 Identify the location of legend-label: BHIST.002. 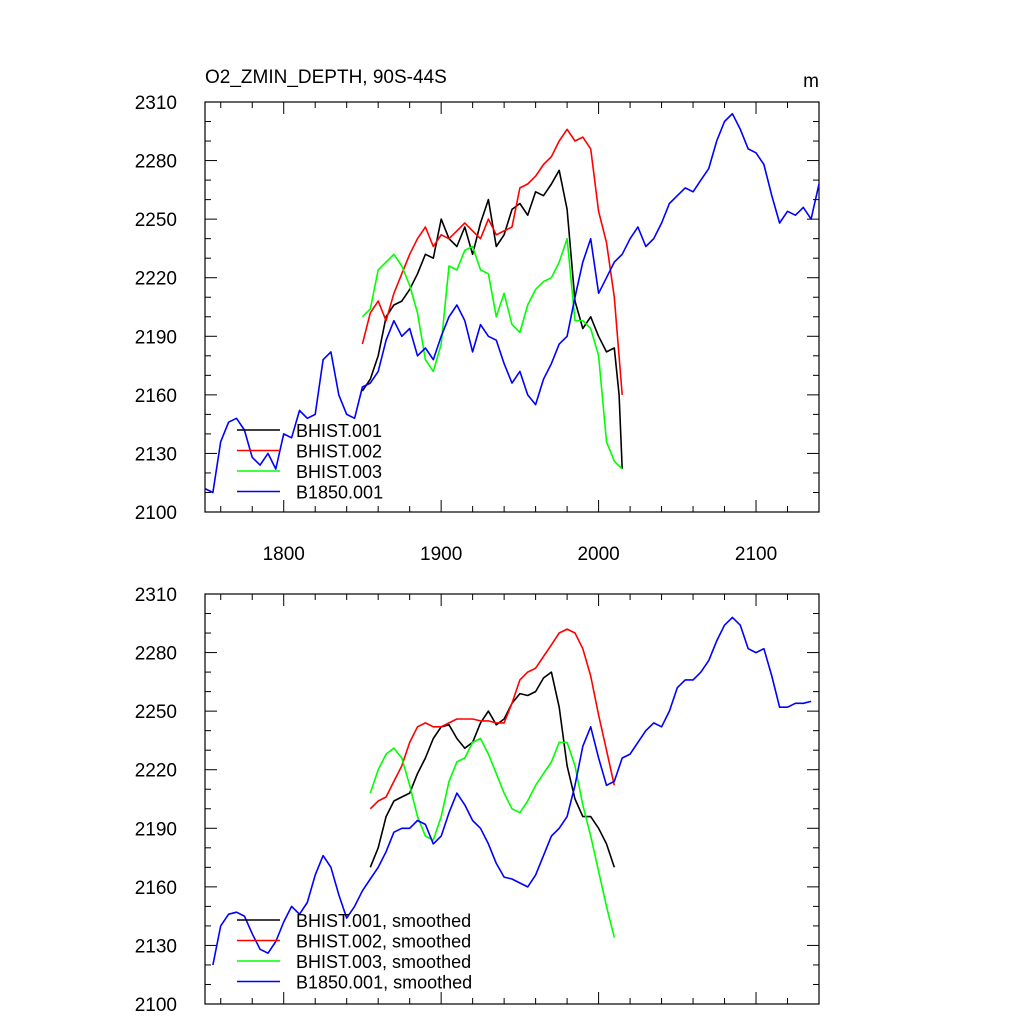
(339, 452).